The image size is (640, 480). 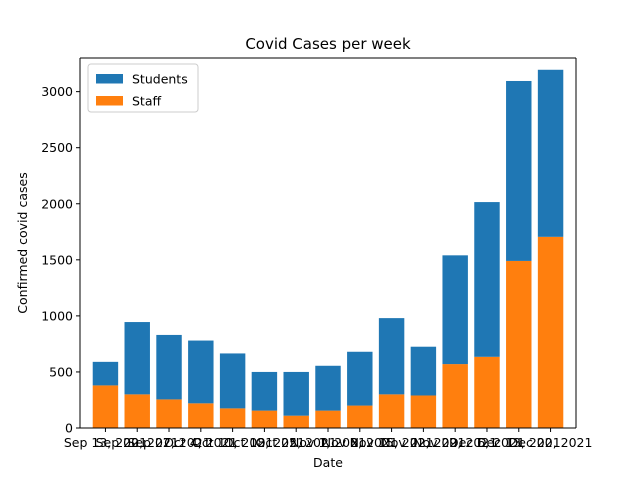 What do you see at coordinates (328, 442) in the screenshot?
I see `x-tick-label: Nov 1, 2021` at bounding box center [328, 442].